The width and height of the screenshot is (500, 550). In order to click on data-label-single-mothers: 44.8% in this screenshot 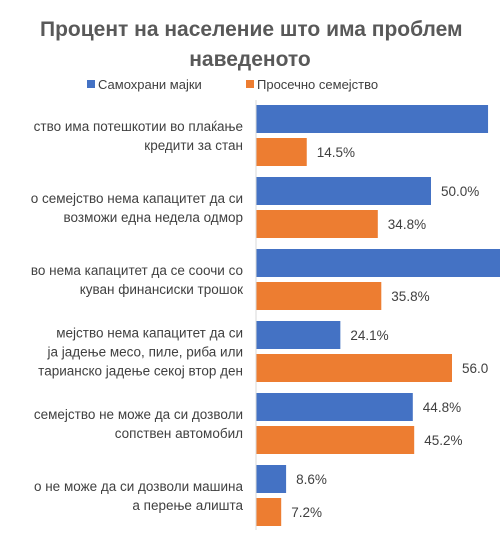, I will do `click(442, 407)`.